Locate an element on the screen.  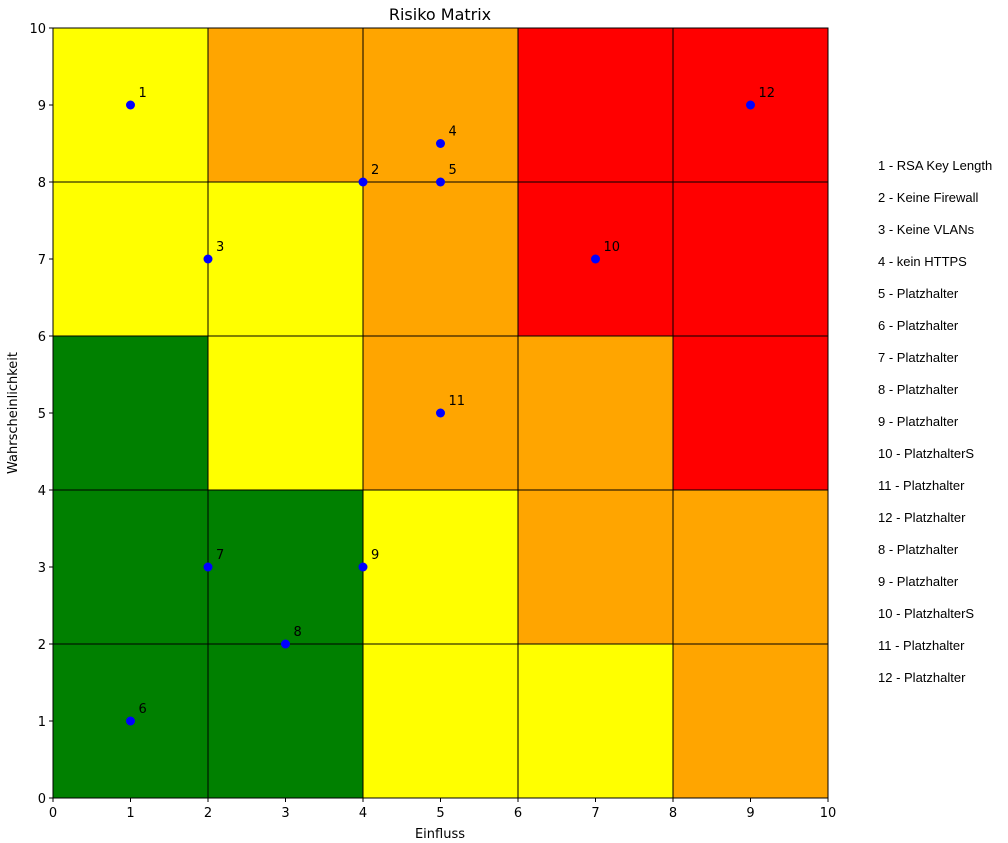
x-tick-label: 9 is located at coordinates (750, 813).